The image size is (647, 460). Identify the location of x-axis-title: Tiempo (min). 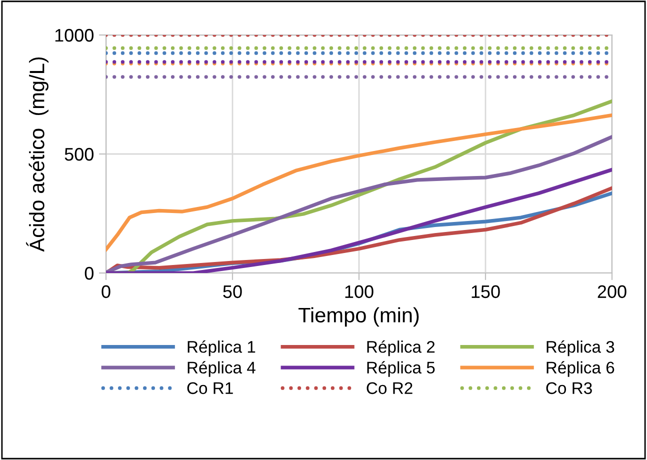
(358, 317).